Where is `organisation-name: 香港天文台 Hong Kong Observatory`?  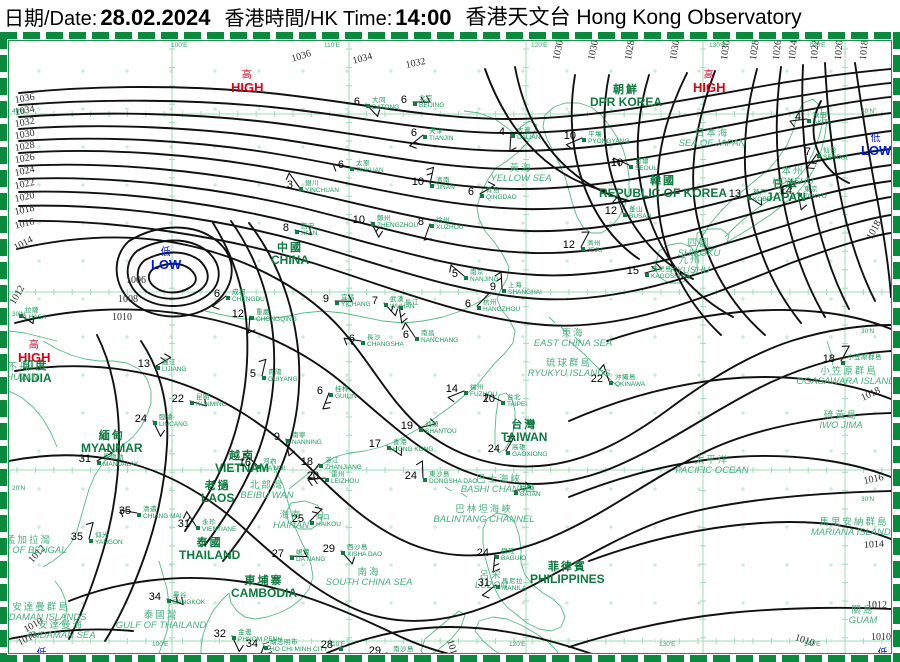
organisation-name: 香港天文台 Hong Kong Observatory is located at coordinates (633, 17).